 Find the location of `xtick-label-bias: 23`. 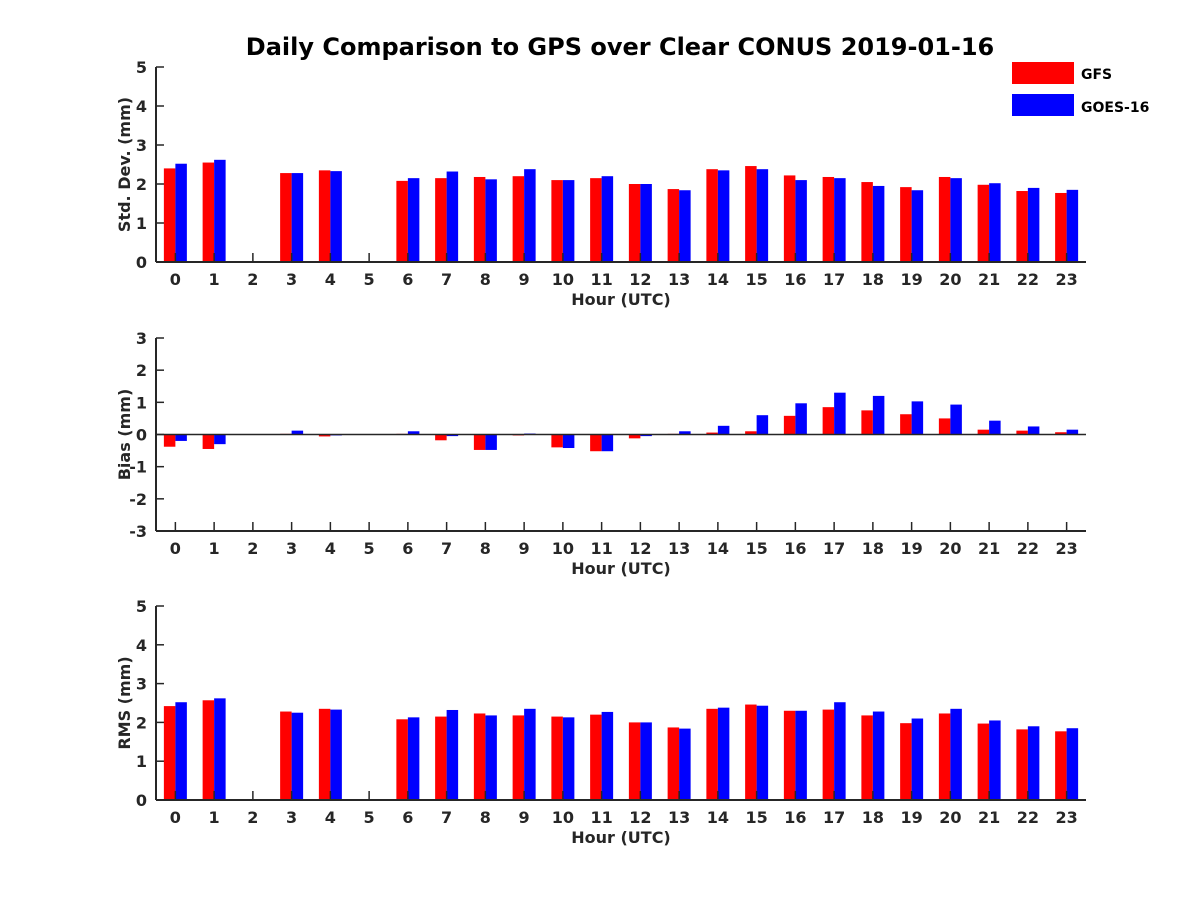

xtick-label-bias: 23 is located at coordinates (1066, 548).